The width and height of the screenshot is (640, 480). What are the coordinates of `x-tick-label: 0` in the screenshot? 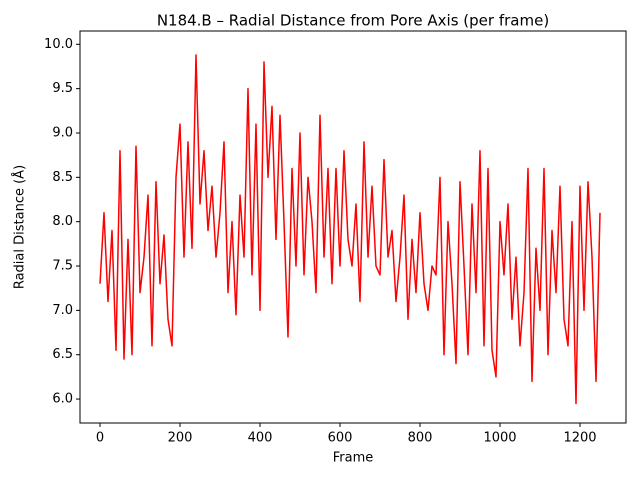 It's located at (100, 438).